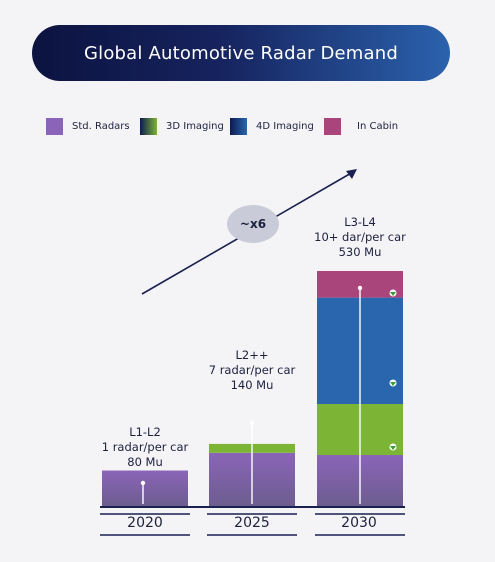 The height and width of the screenshot is (562, 495). I want to click on legend-item-std-radars: Std. Radars, so click(88, 126).